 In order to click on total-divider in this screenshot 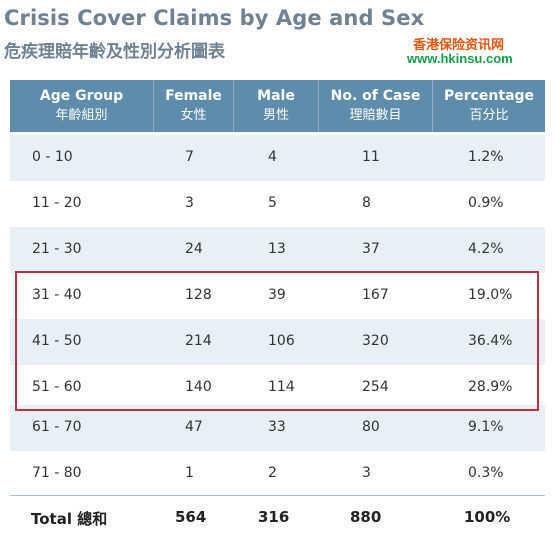, I will do `click(277, 495)`.